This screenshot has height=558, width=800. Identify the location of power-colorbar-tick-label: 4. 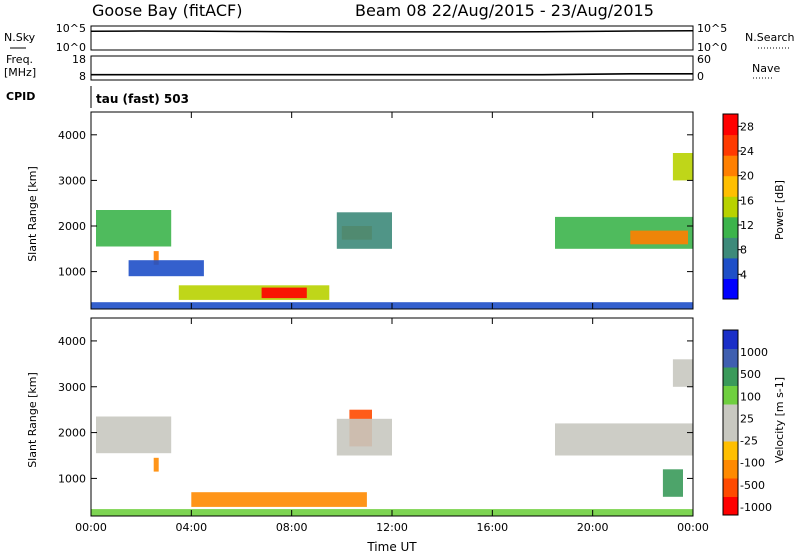
(743, 274).